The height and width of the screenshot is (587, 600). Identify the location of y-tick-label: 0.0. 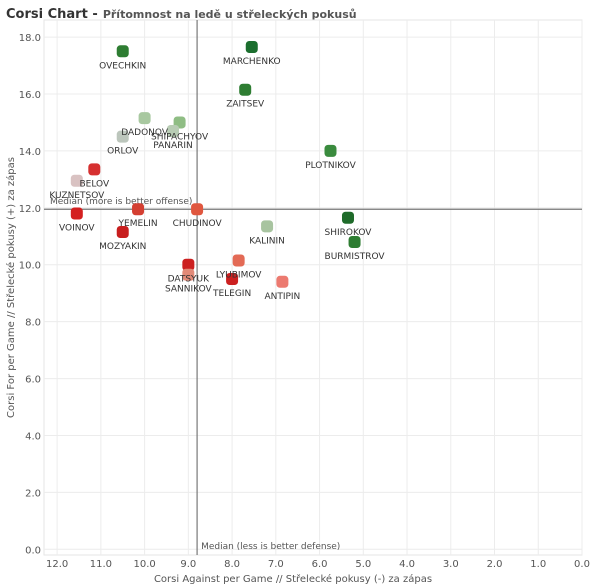
(33, 550).